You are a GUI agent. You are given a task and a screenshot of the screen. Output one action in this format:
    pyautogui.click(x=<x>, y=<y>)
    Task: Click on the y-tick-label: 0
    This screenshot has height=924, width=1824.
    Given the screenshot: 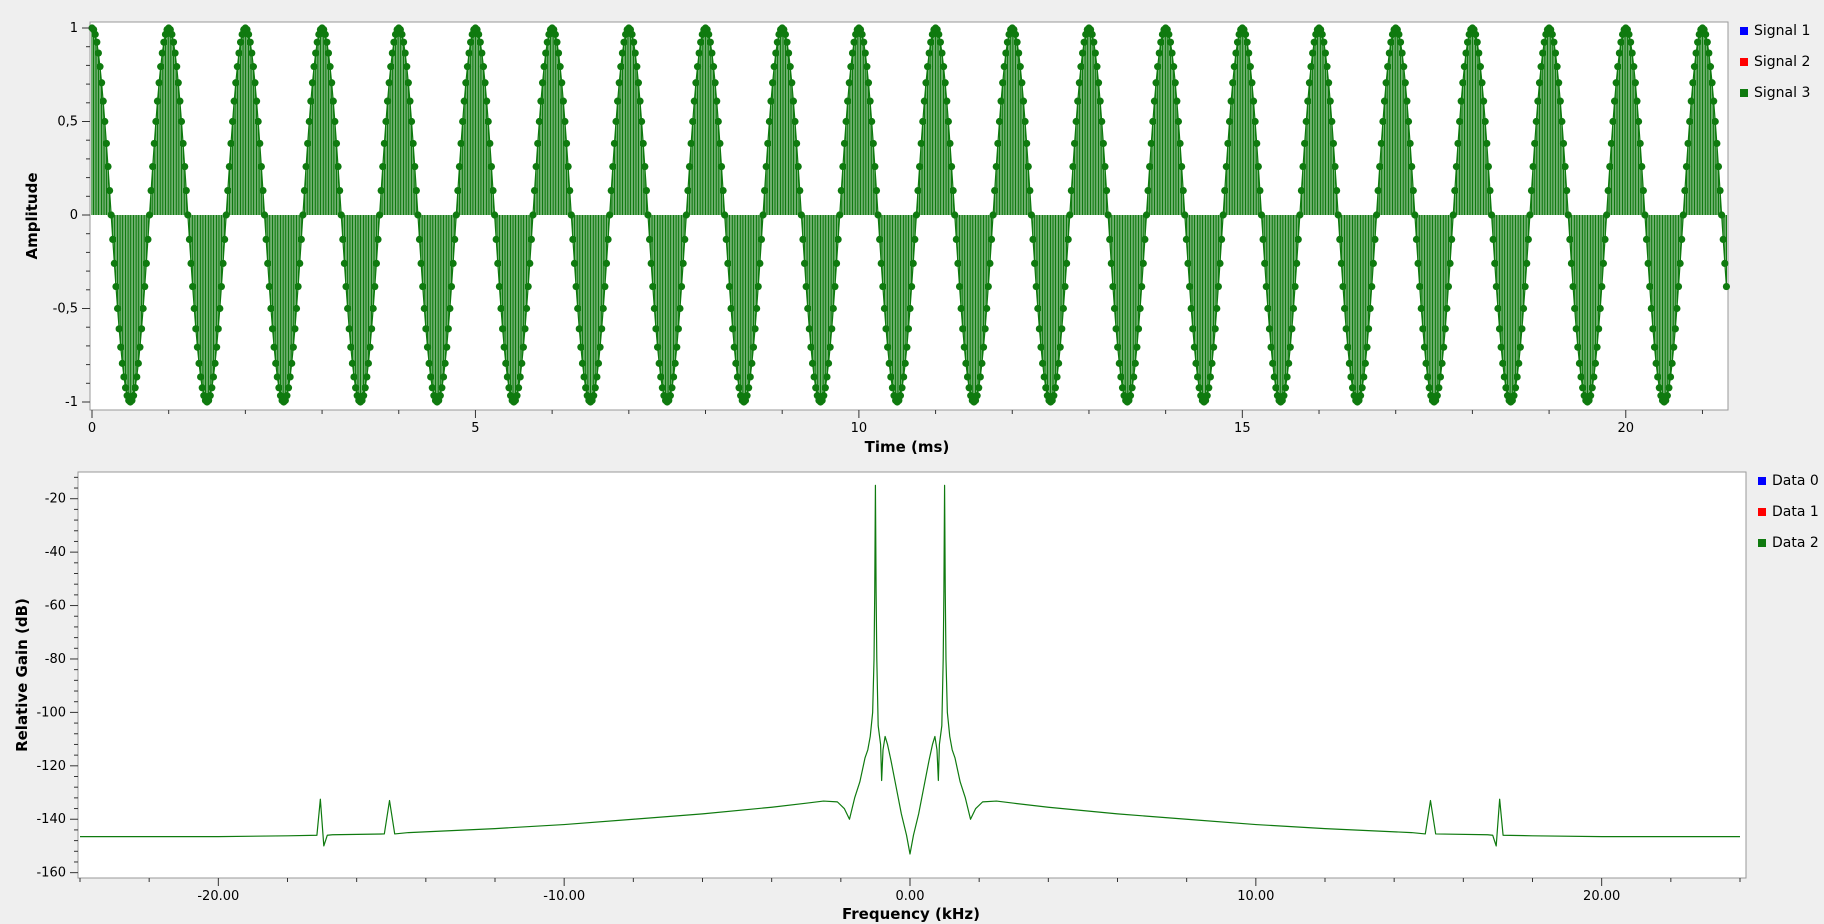 What is the action you would take?
    pyautogui.click(x=74, y=215)
    